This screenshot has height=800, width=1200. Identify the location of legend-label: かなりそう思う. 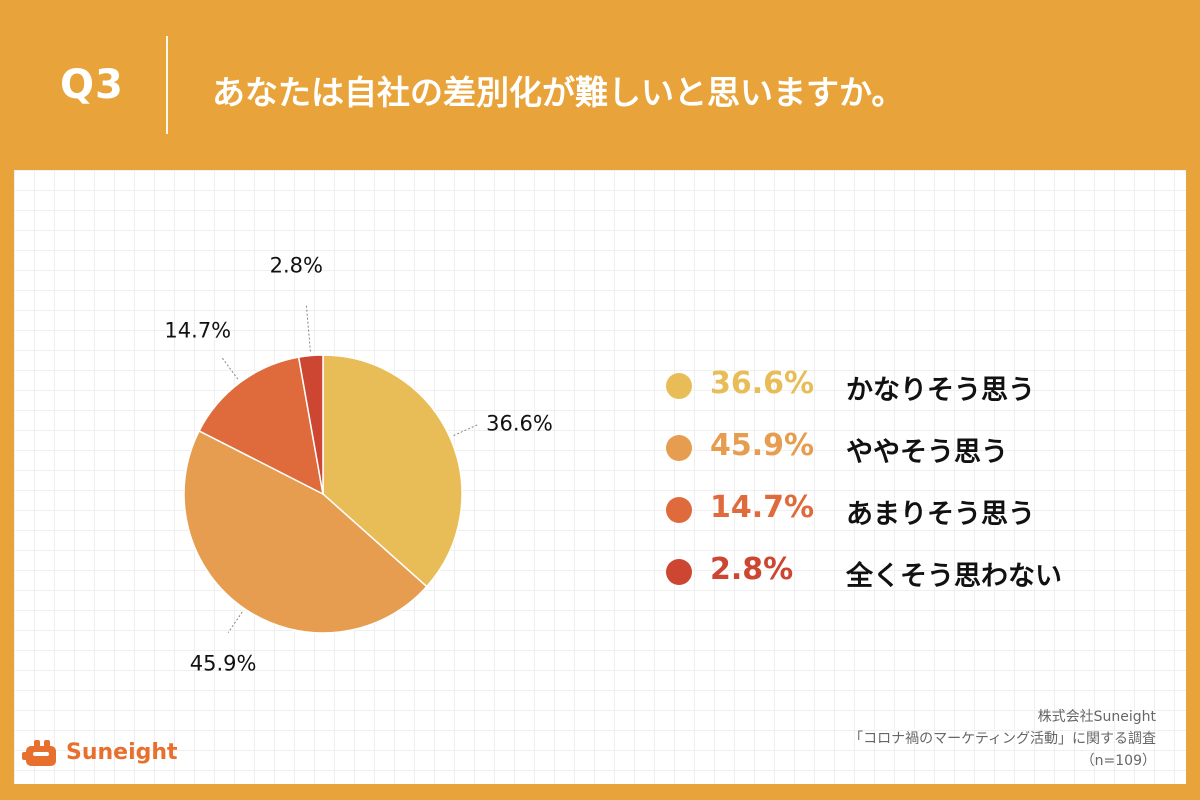
(940, 390).